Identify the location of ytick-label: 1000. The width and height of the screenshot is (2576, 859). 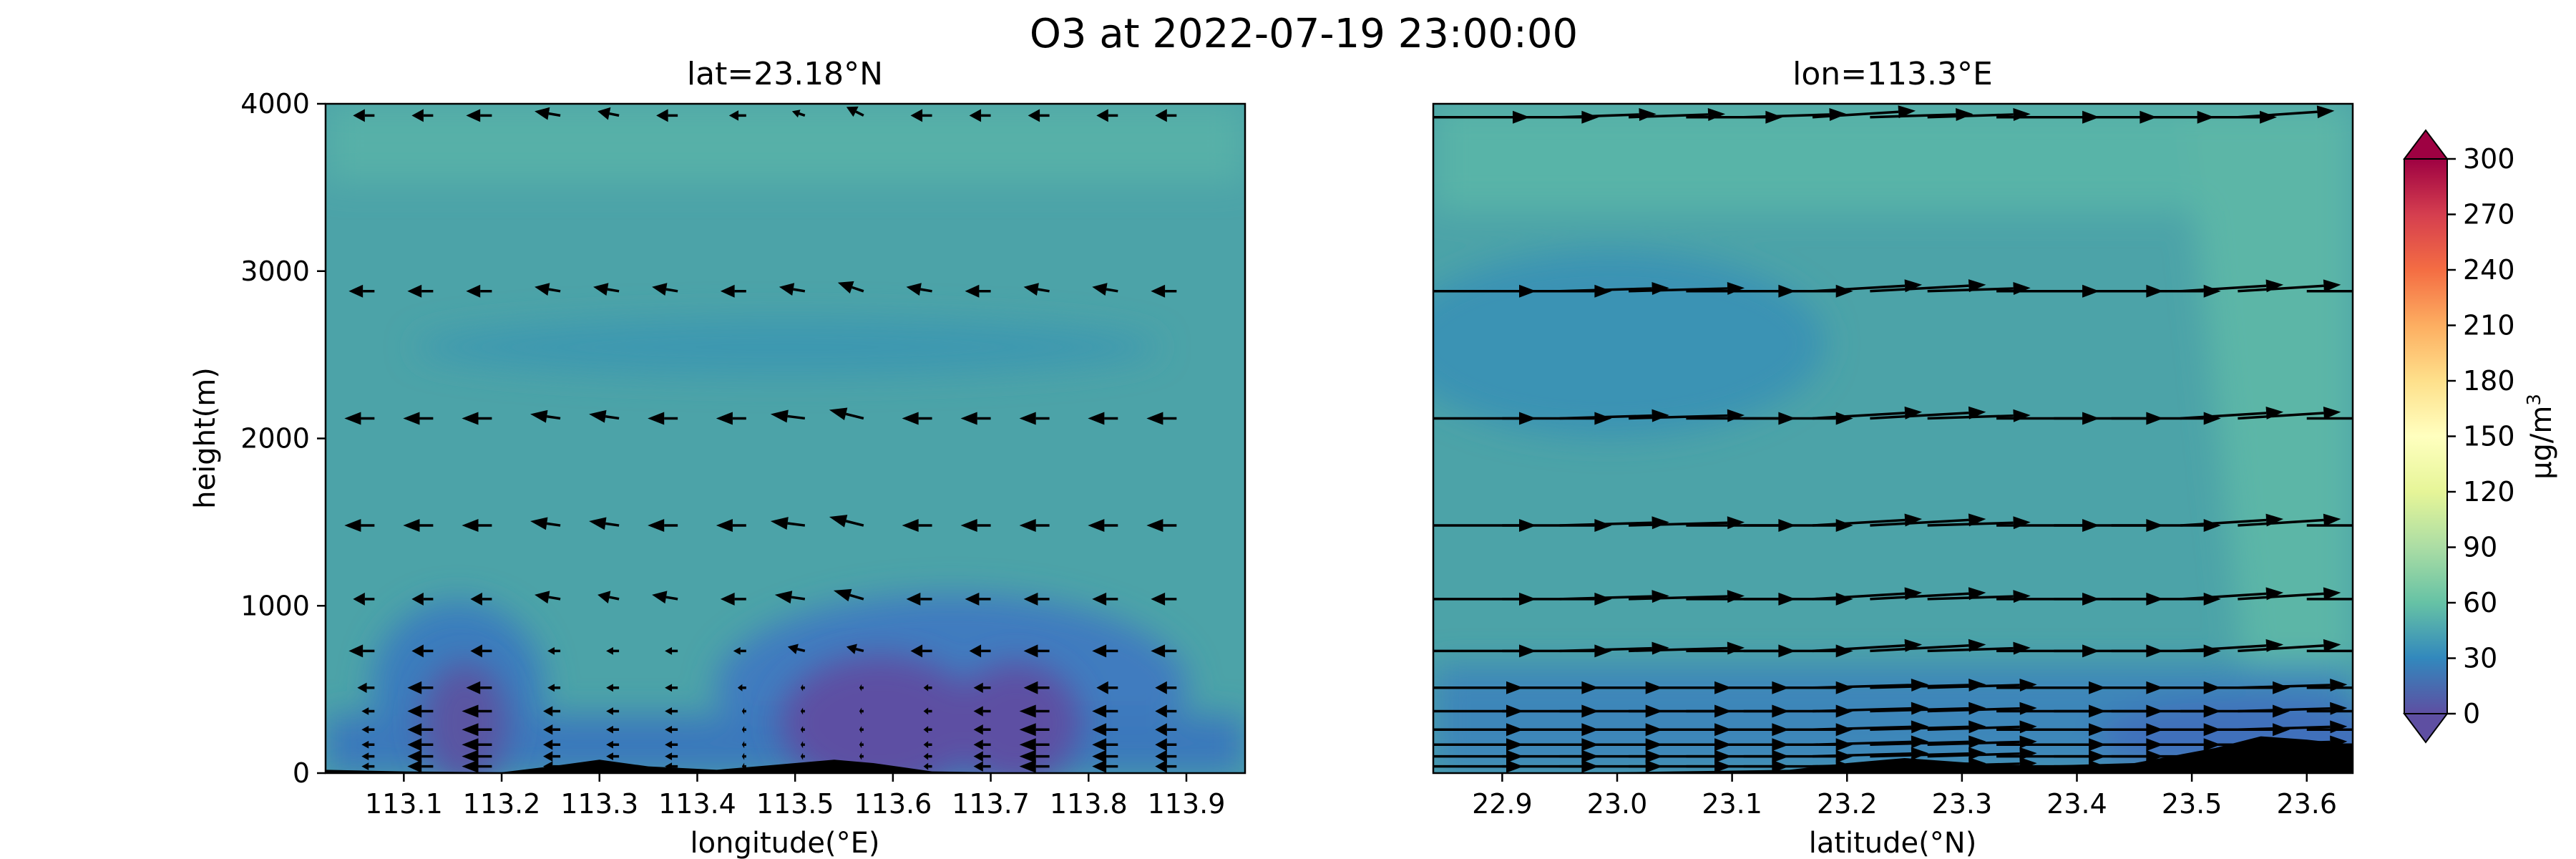
(275, 605).